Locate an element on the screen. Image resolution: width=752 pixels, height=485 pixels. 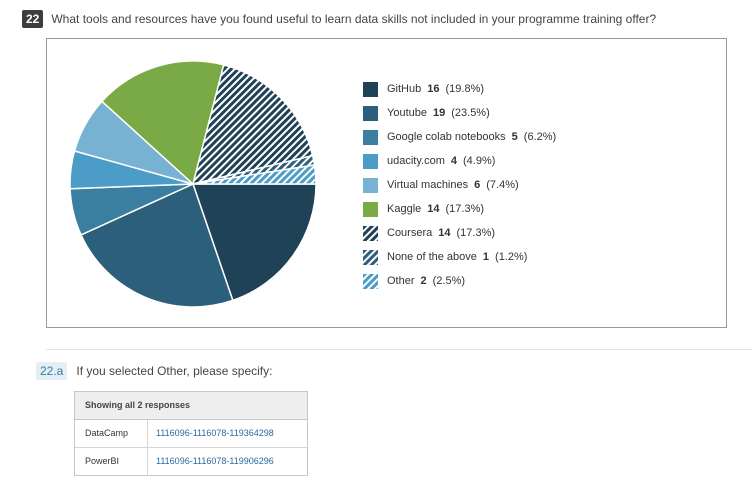
legend-count: 6 is located at coordinates (477, 185).